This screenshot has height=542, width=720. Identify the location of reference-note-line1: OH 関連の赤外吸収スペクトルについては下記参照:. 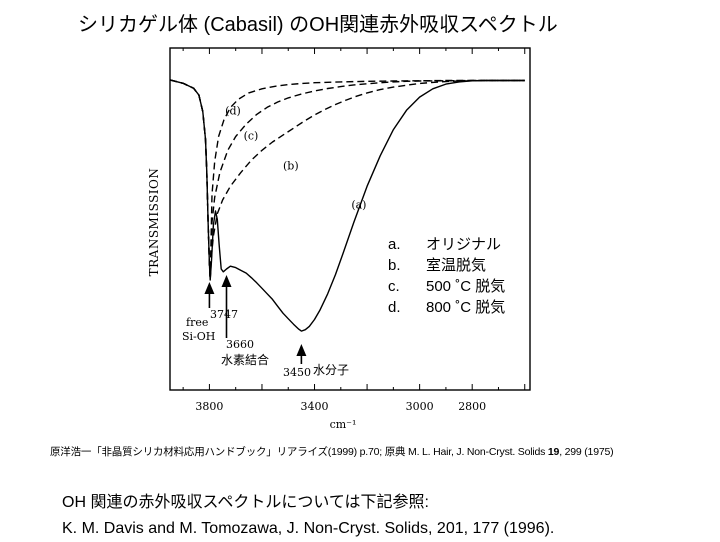
(245, 502).